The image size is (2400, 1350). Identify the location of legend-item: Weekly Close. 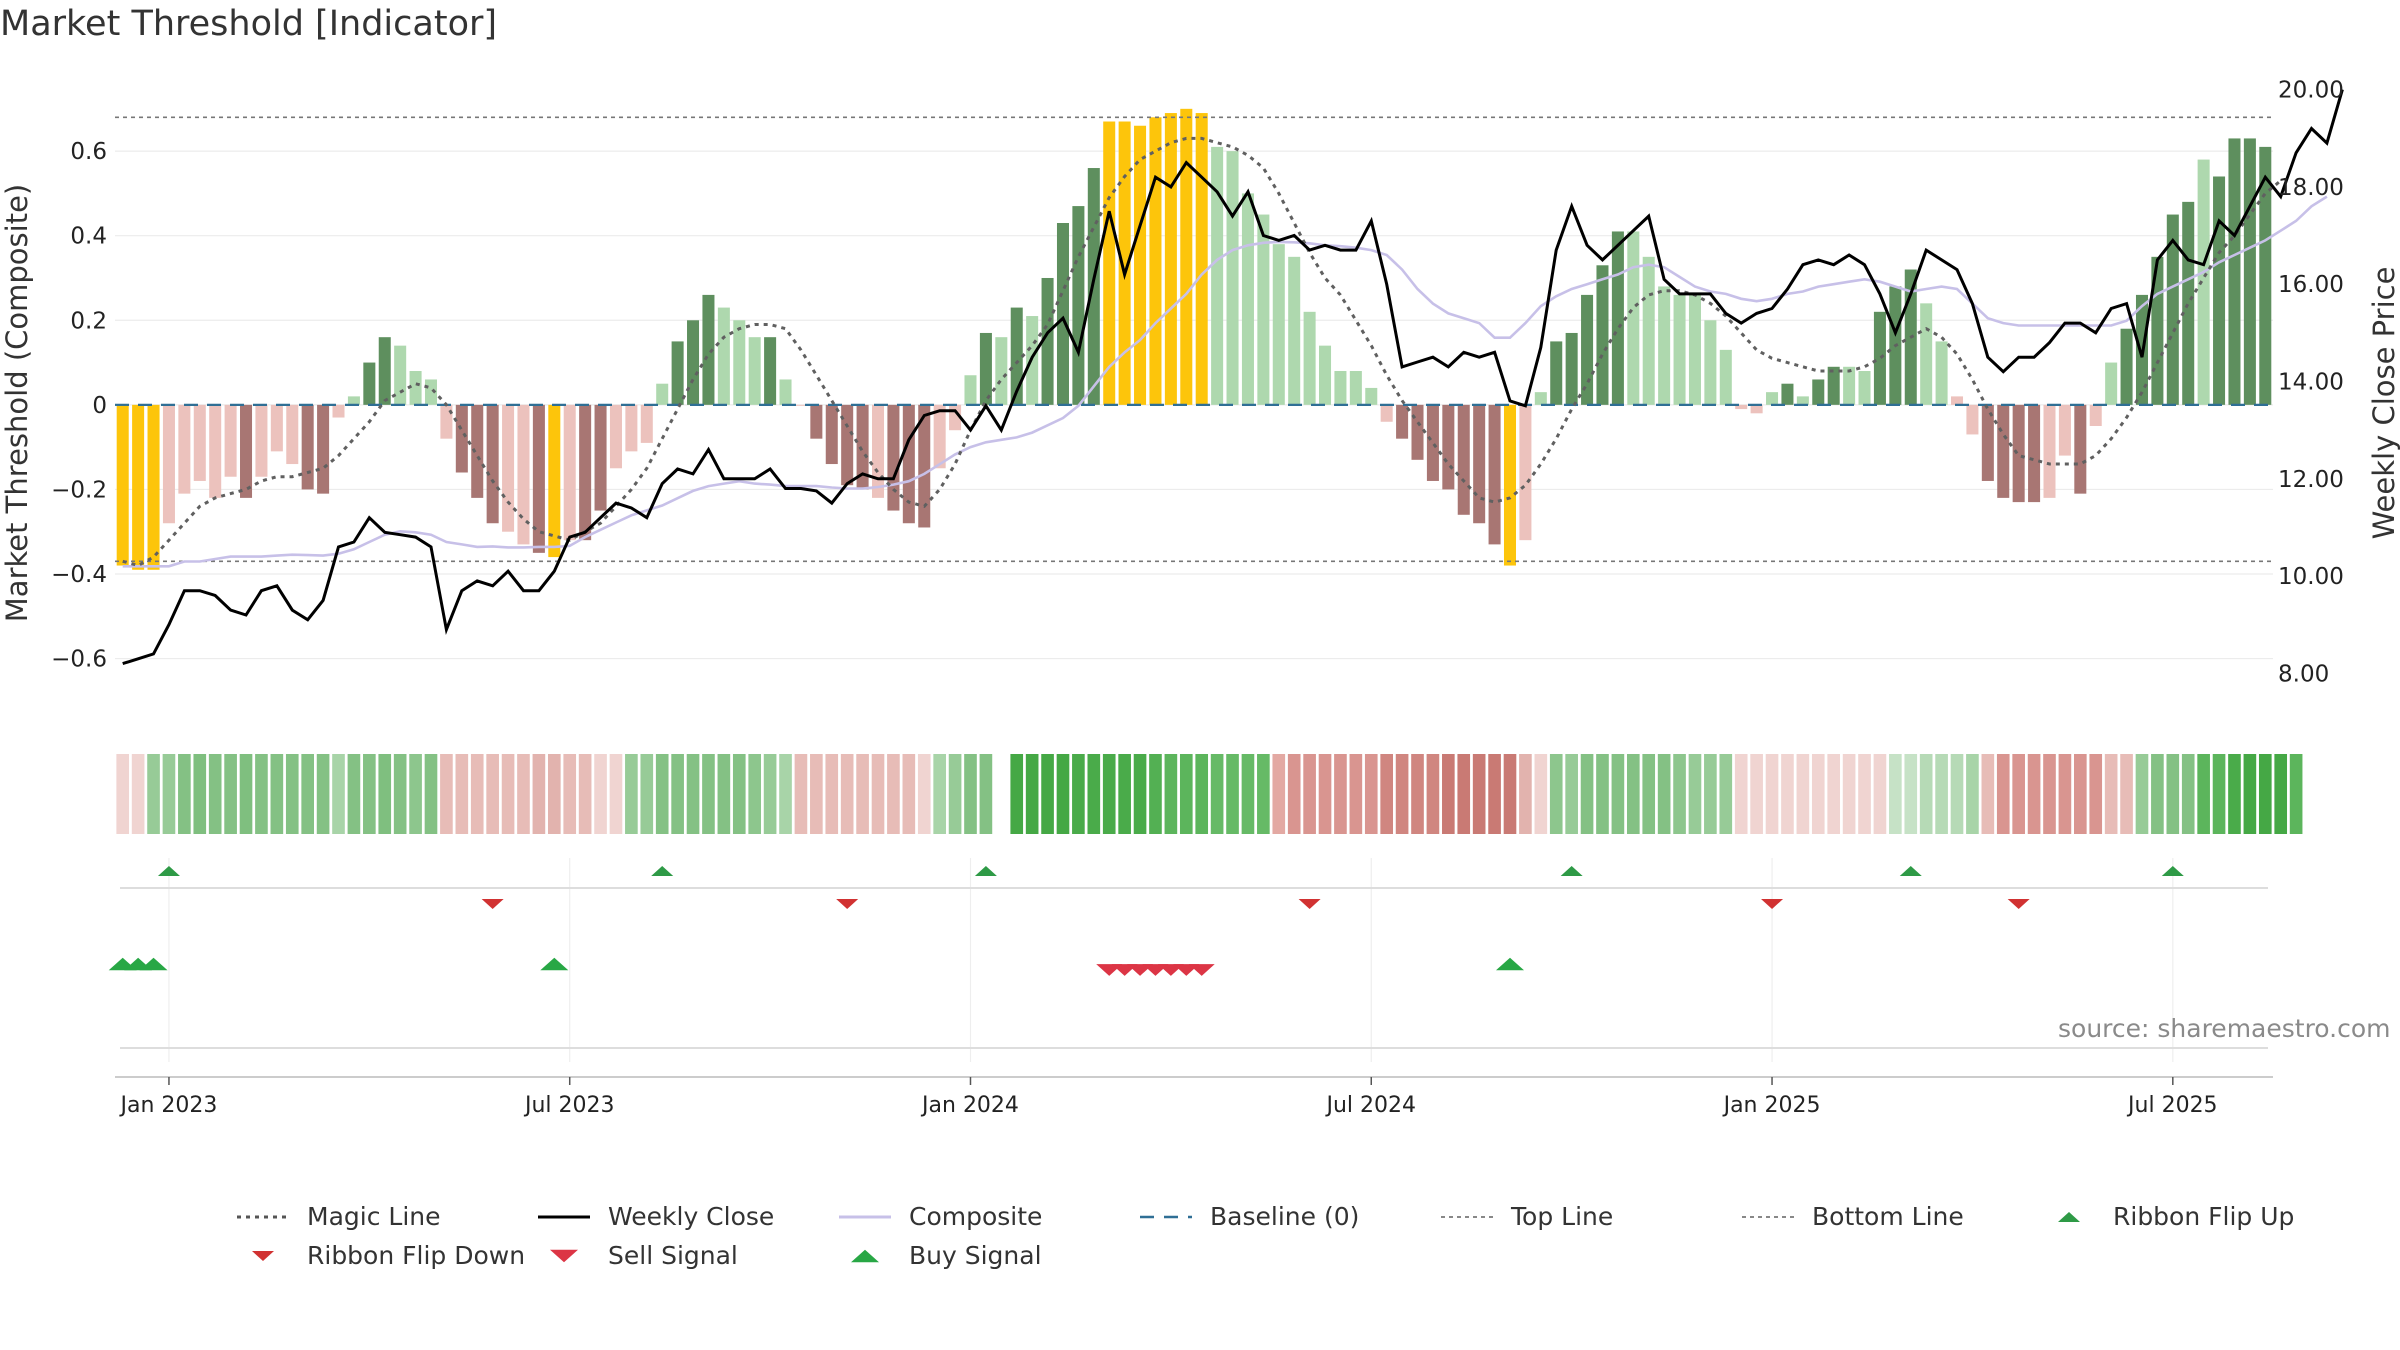
(656, 1216).